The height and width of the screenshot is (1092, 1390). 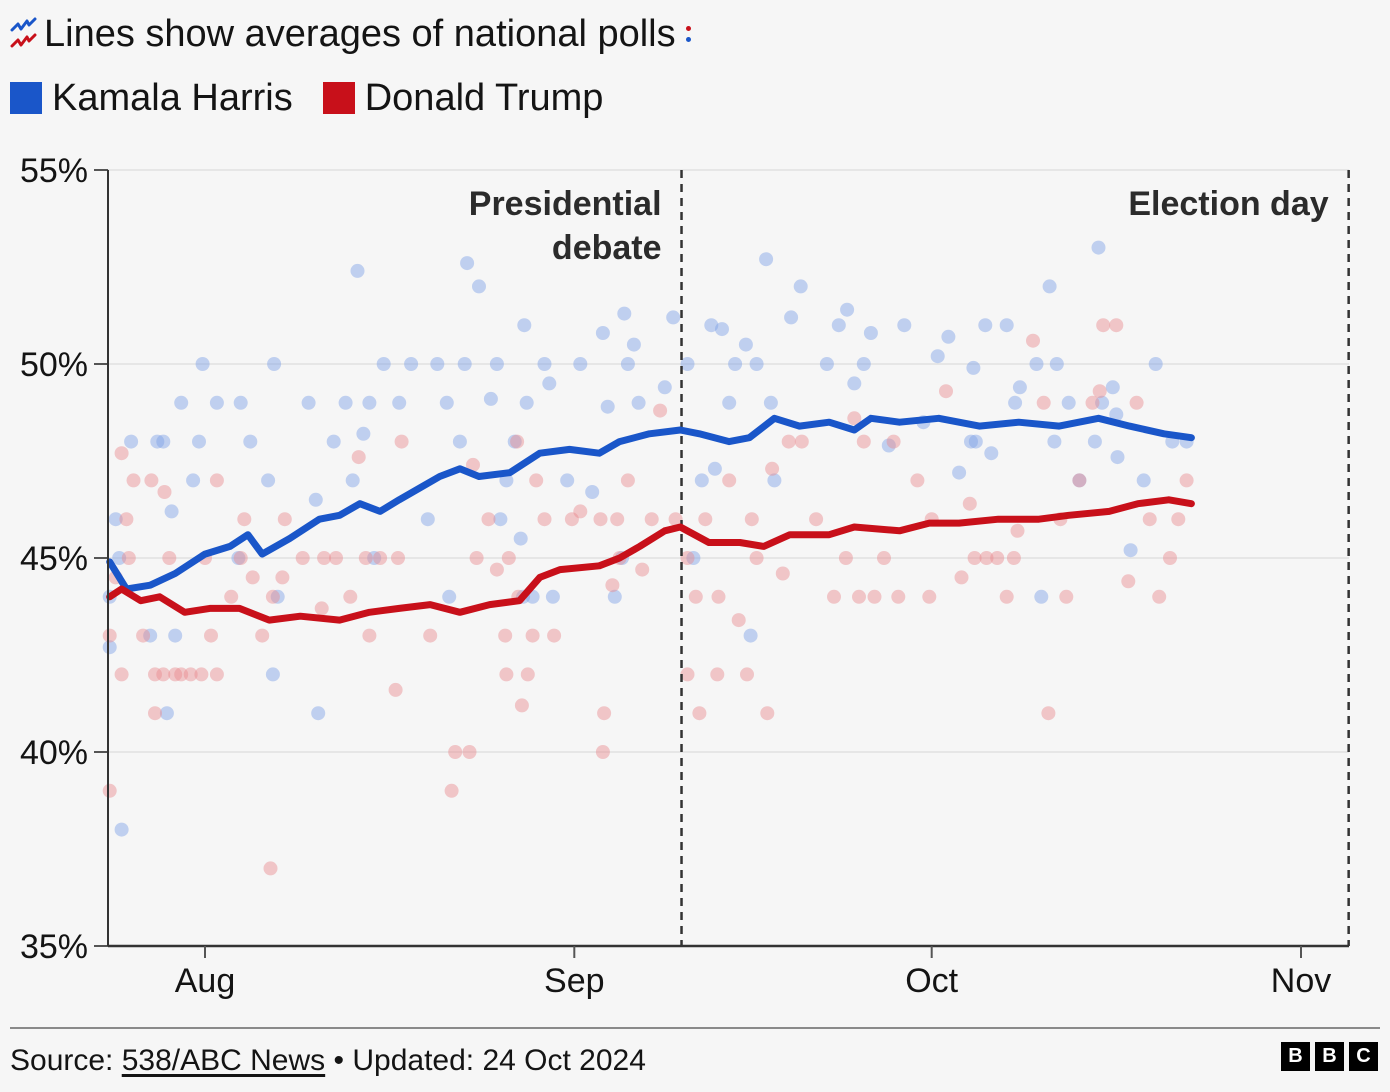 What do you see at coordinates (565, 204) in the screenshot?
I see `debate-label: Presidential` at bounding box center [565, 204].